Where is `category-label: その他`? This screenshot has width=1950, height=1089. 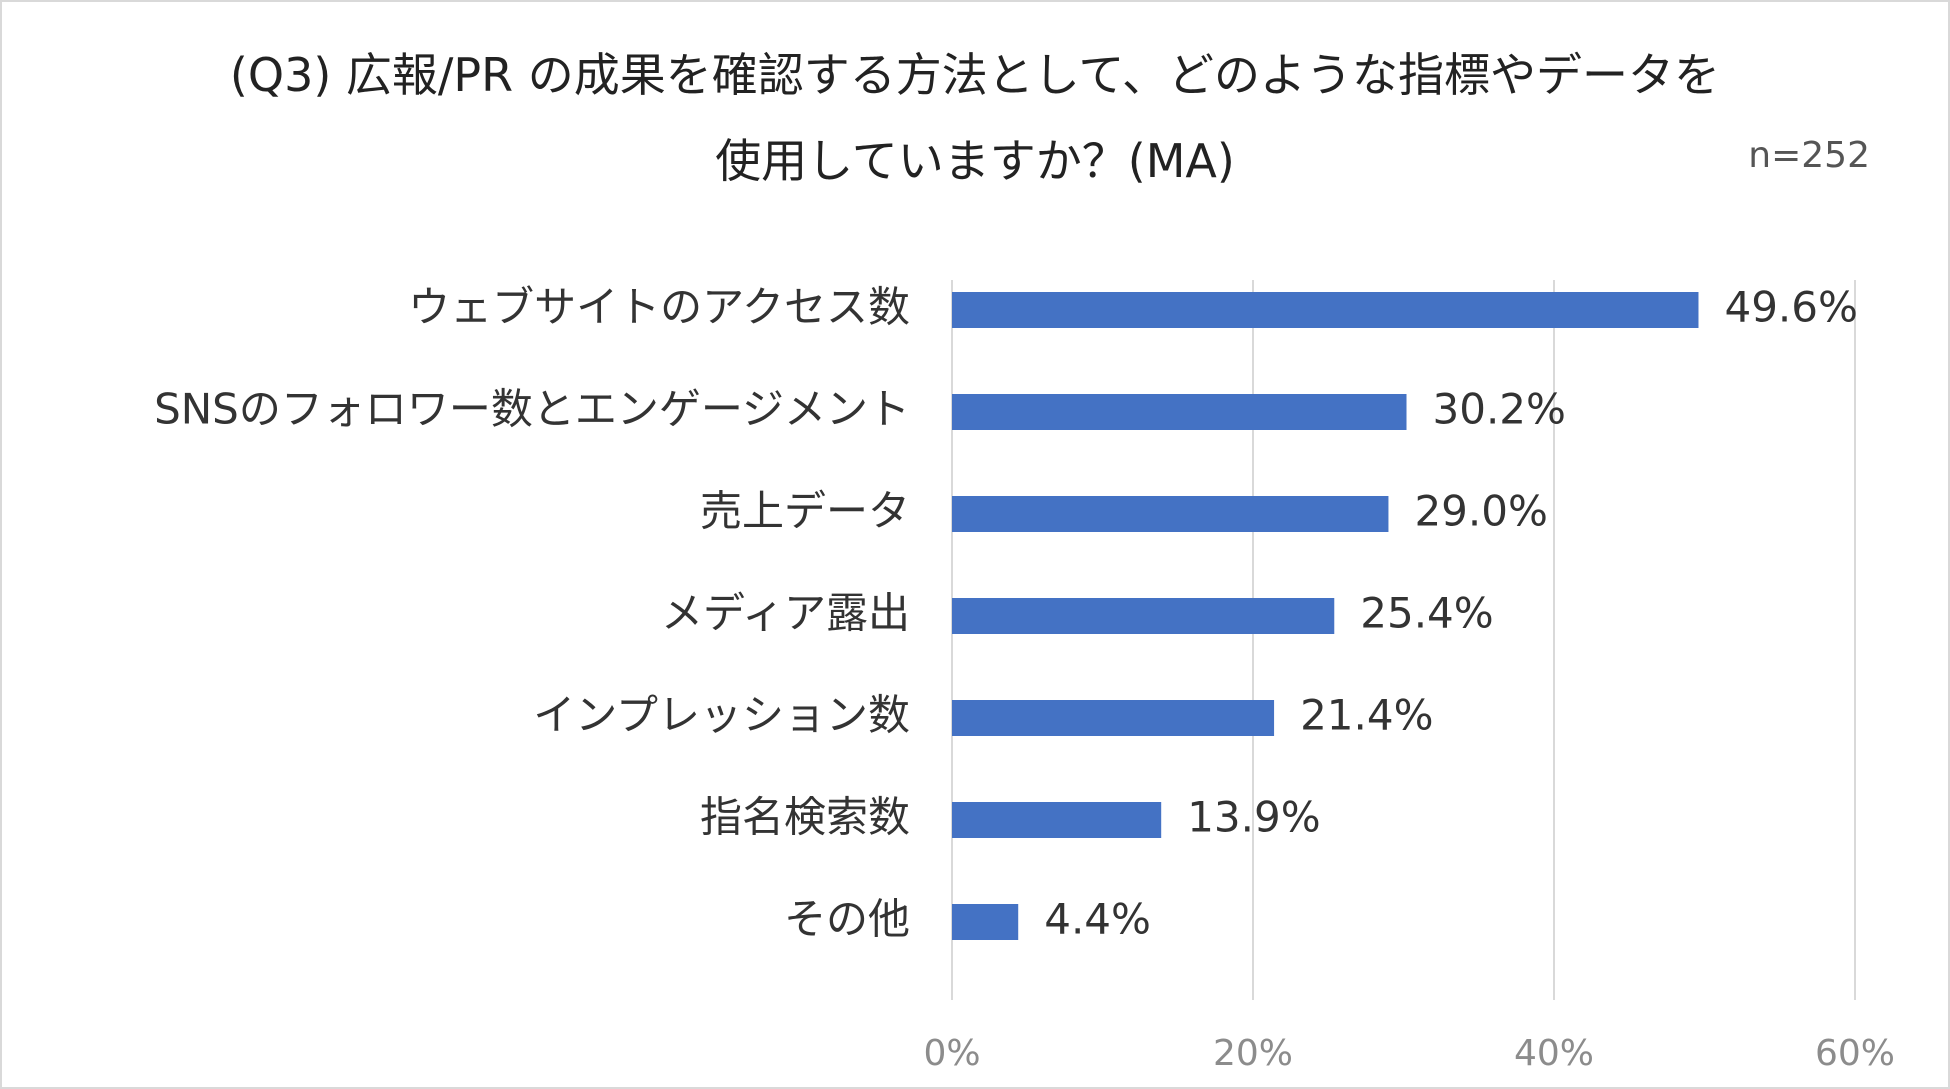
category-label: その他 is located at coordinates (847, 919).